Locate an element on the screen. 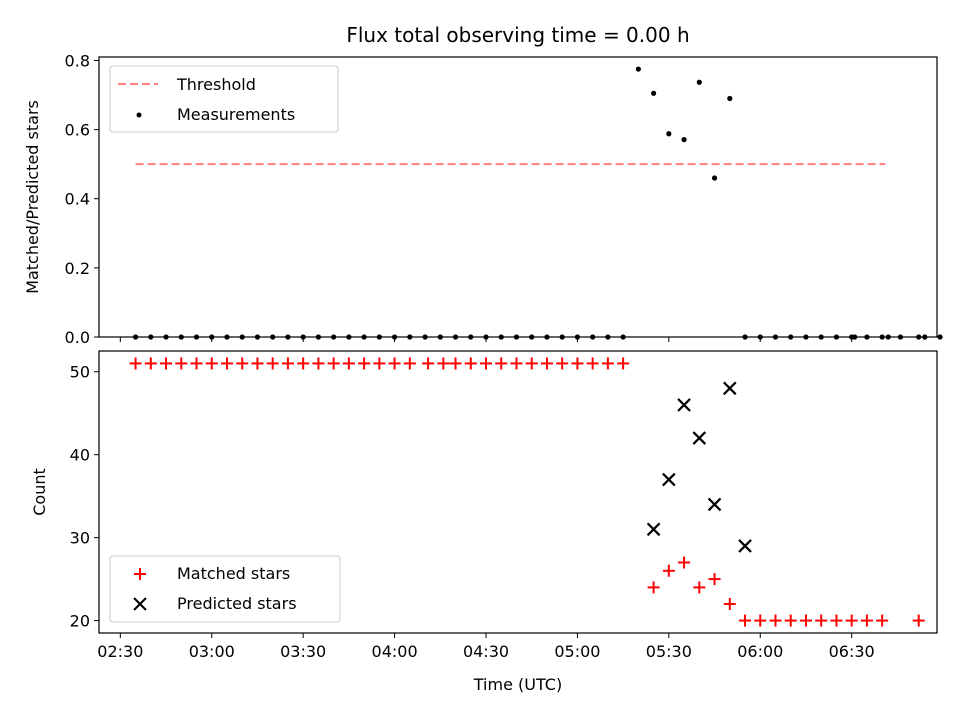 The image size is (960, 720). bottom-y-tick-label: 30 is located at coordinates (80, 538).